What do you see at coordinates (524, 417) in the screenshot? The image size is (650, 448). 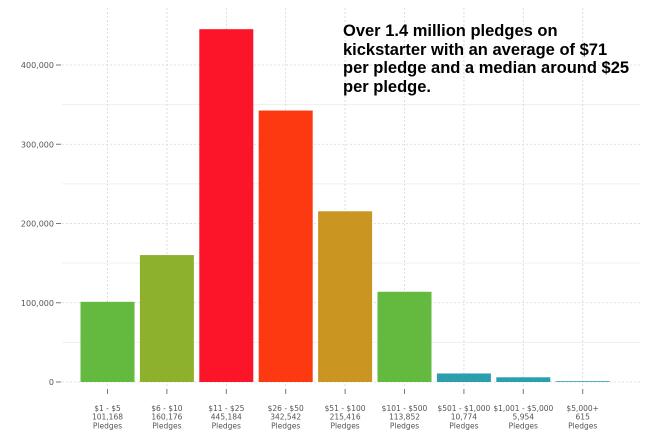 I see `x-count-label: 5,954` at bounding box center [524, 417].